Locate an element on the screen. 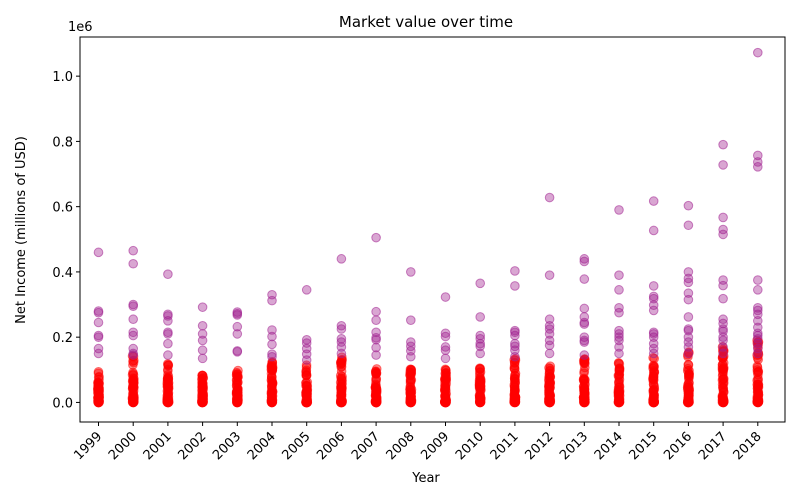 This screenshot has width=800, height=500. y-tick-label: 0.8 is located at coordinates (62, 142).